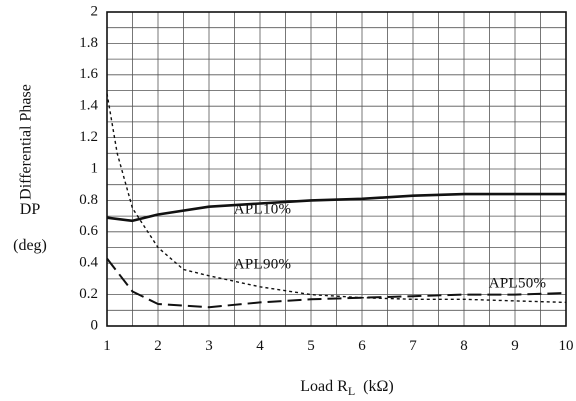  Describe the element at coordinates (263, 265) in the screenshot. I see `series-label-apl90-pct: APL90%` at that location.